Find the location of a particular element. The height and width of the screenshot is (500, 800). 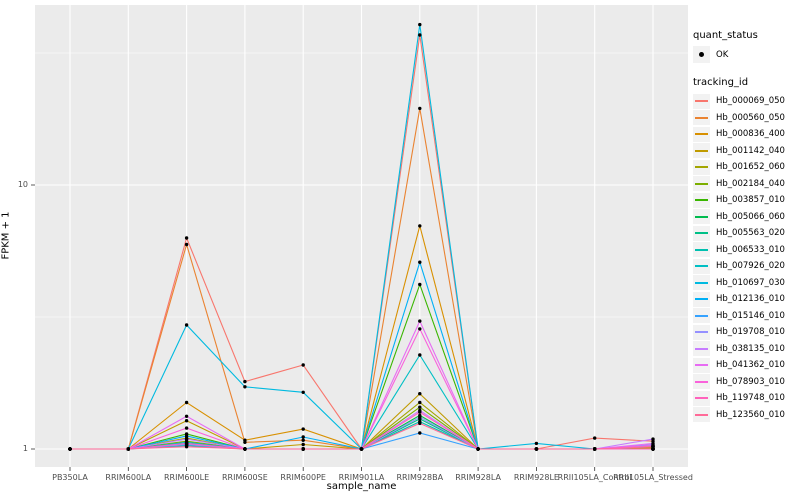

x-tick-label: PB350LA is located at coordinates (70, 477).